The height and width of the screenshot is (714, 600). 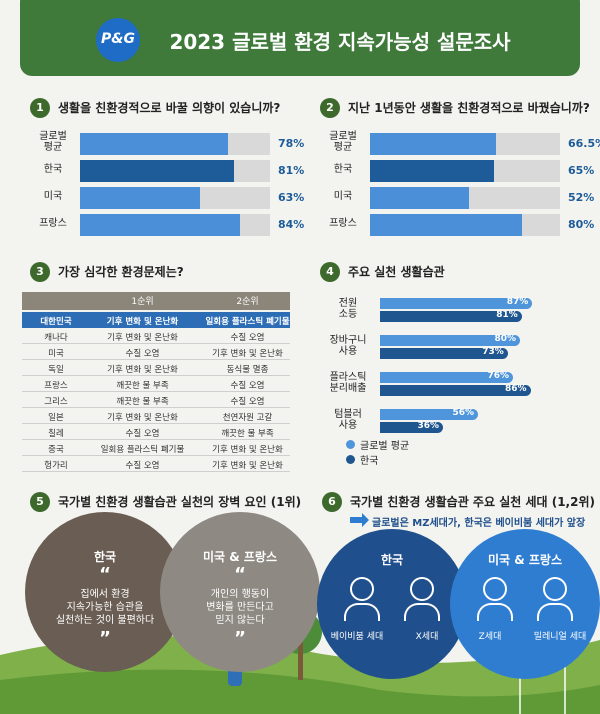 What do you see at coordinates (300, 38) in the screenshot?
I see `header-band` at bounding box center [300, 38].